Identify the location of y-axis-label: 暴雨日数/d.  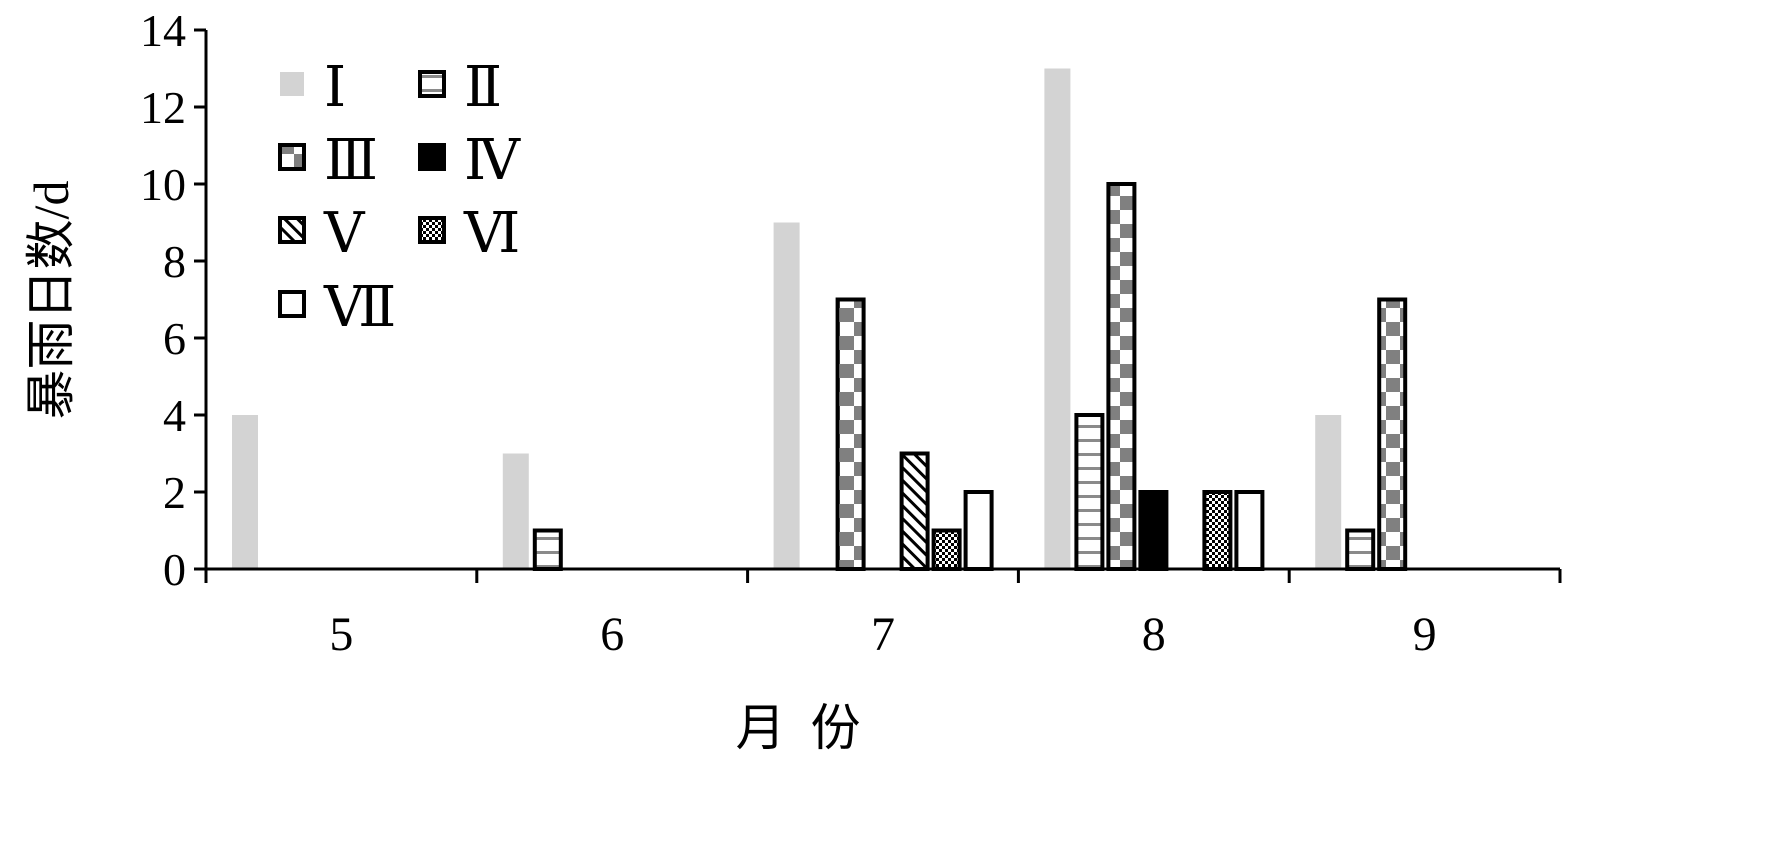
(51, 300).